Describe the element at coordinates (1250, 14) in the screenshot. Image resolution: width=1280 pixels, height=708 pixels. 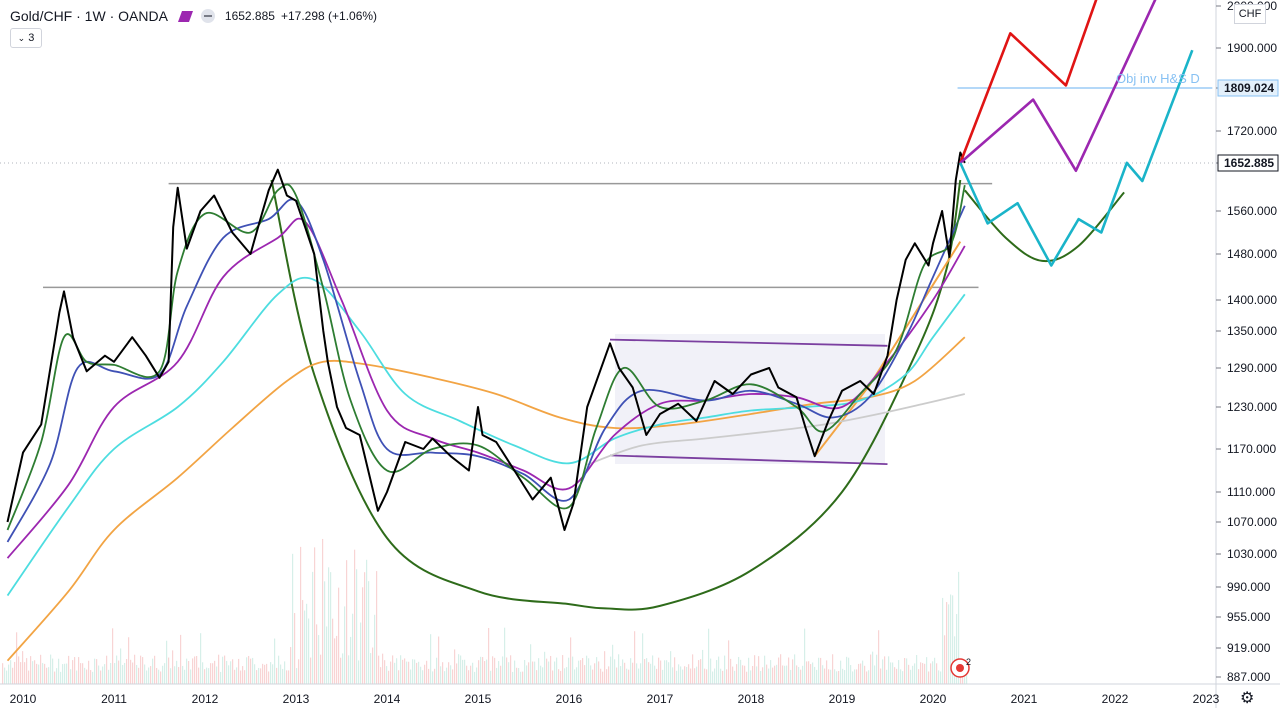
I see `currency-label: CHF` at that location.